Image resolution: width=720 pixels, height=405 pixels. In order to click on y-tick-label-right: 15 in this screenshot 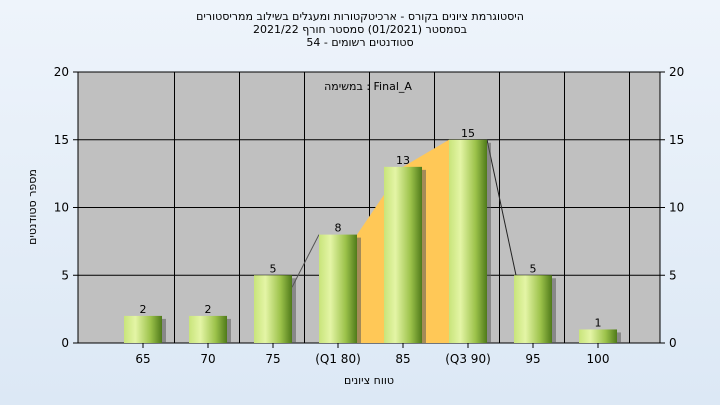, I will do `click(676, 140)`.